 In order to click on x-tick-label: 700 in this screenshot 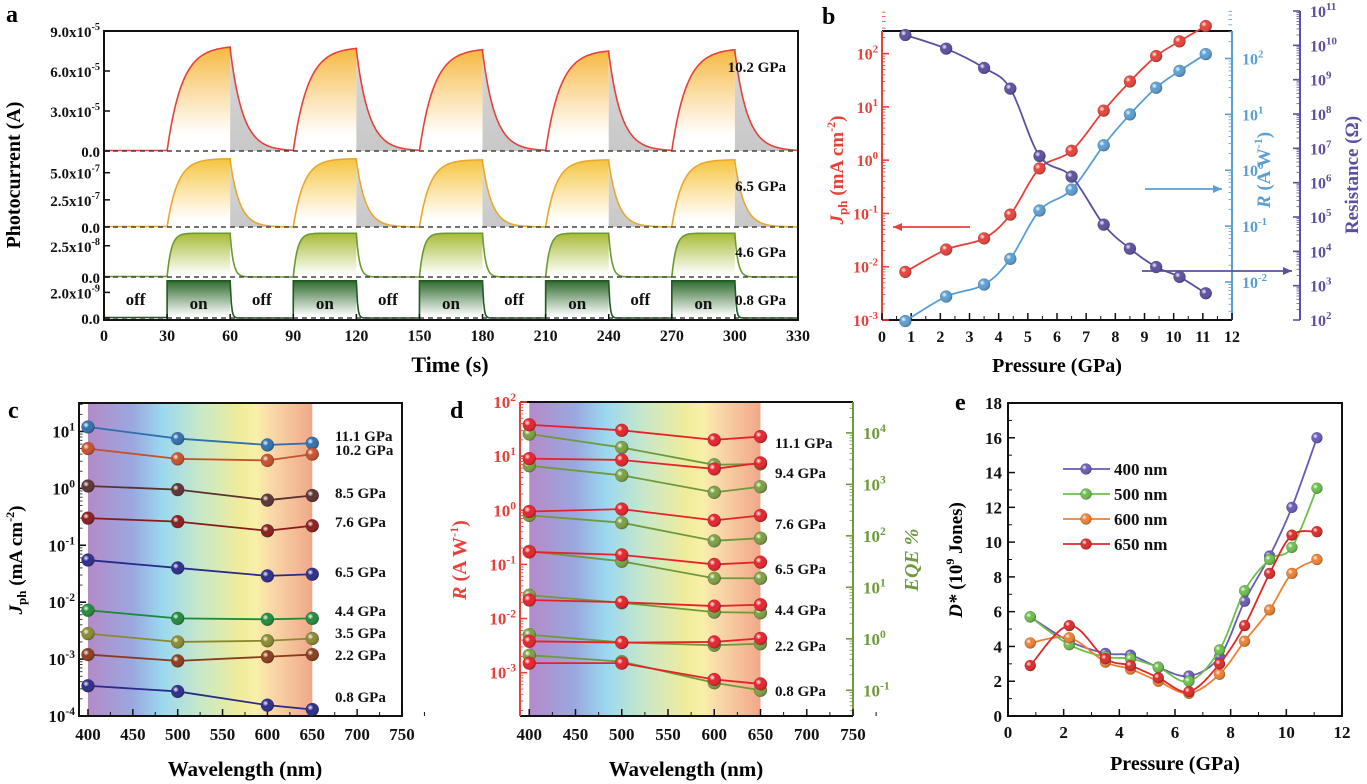, I will do `click(357, 734)`.